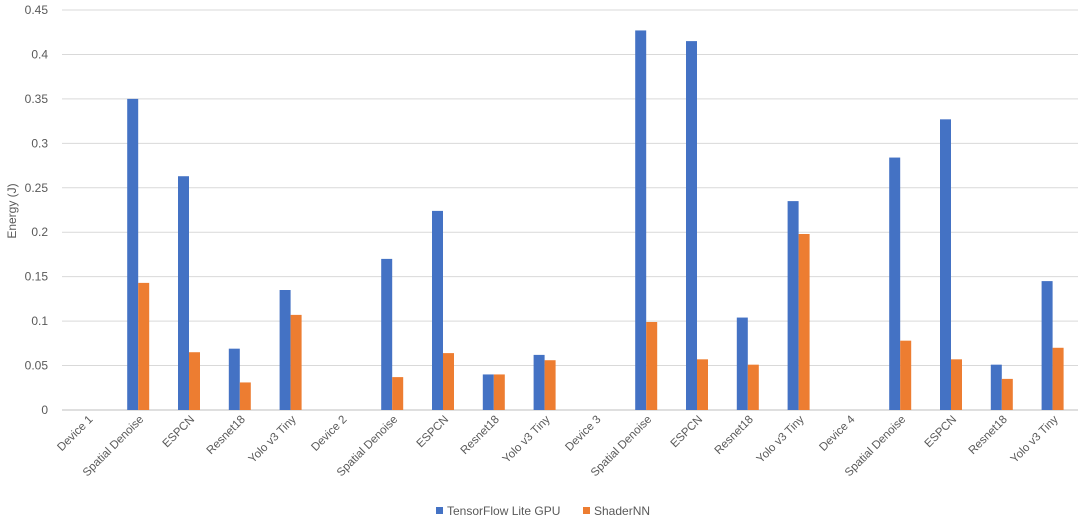 This screenshot has width=1080, height=523. I want to click on y-tick-label: 0.4, so click(39, 54).